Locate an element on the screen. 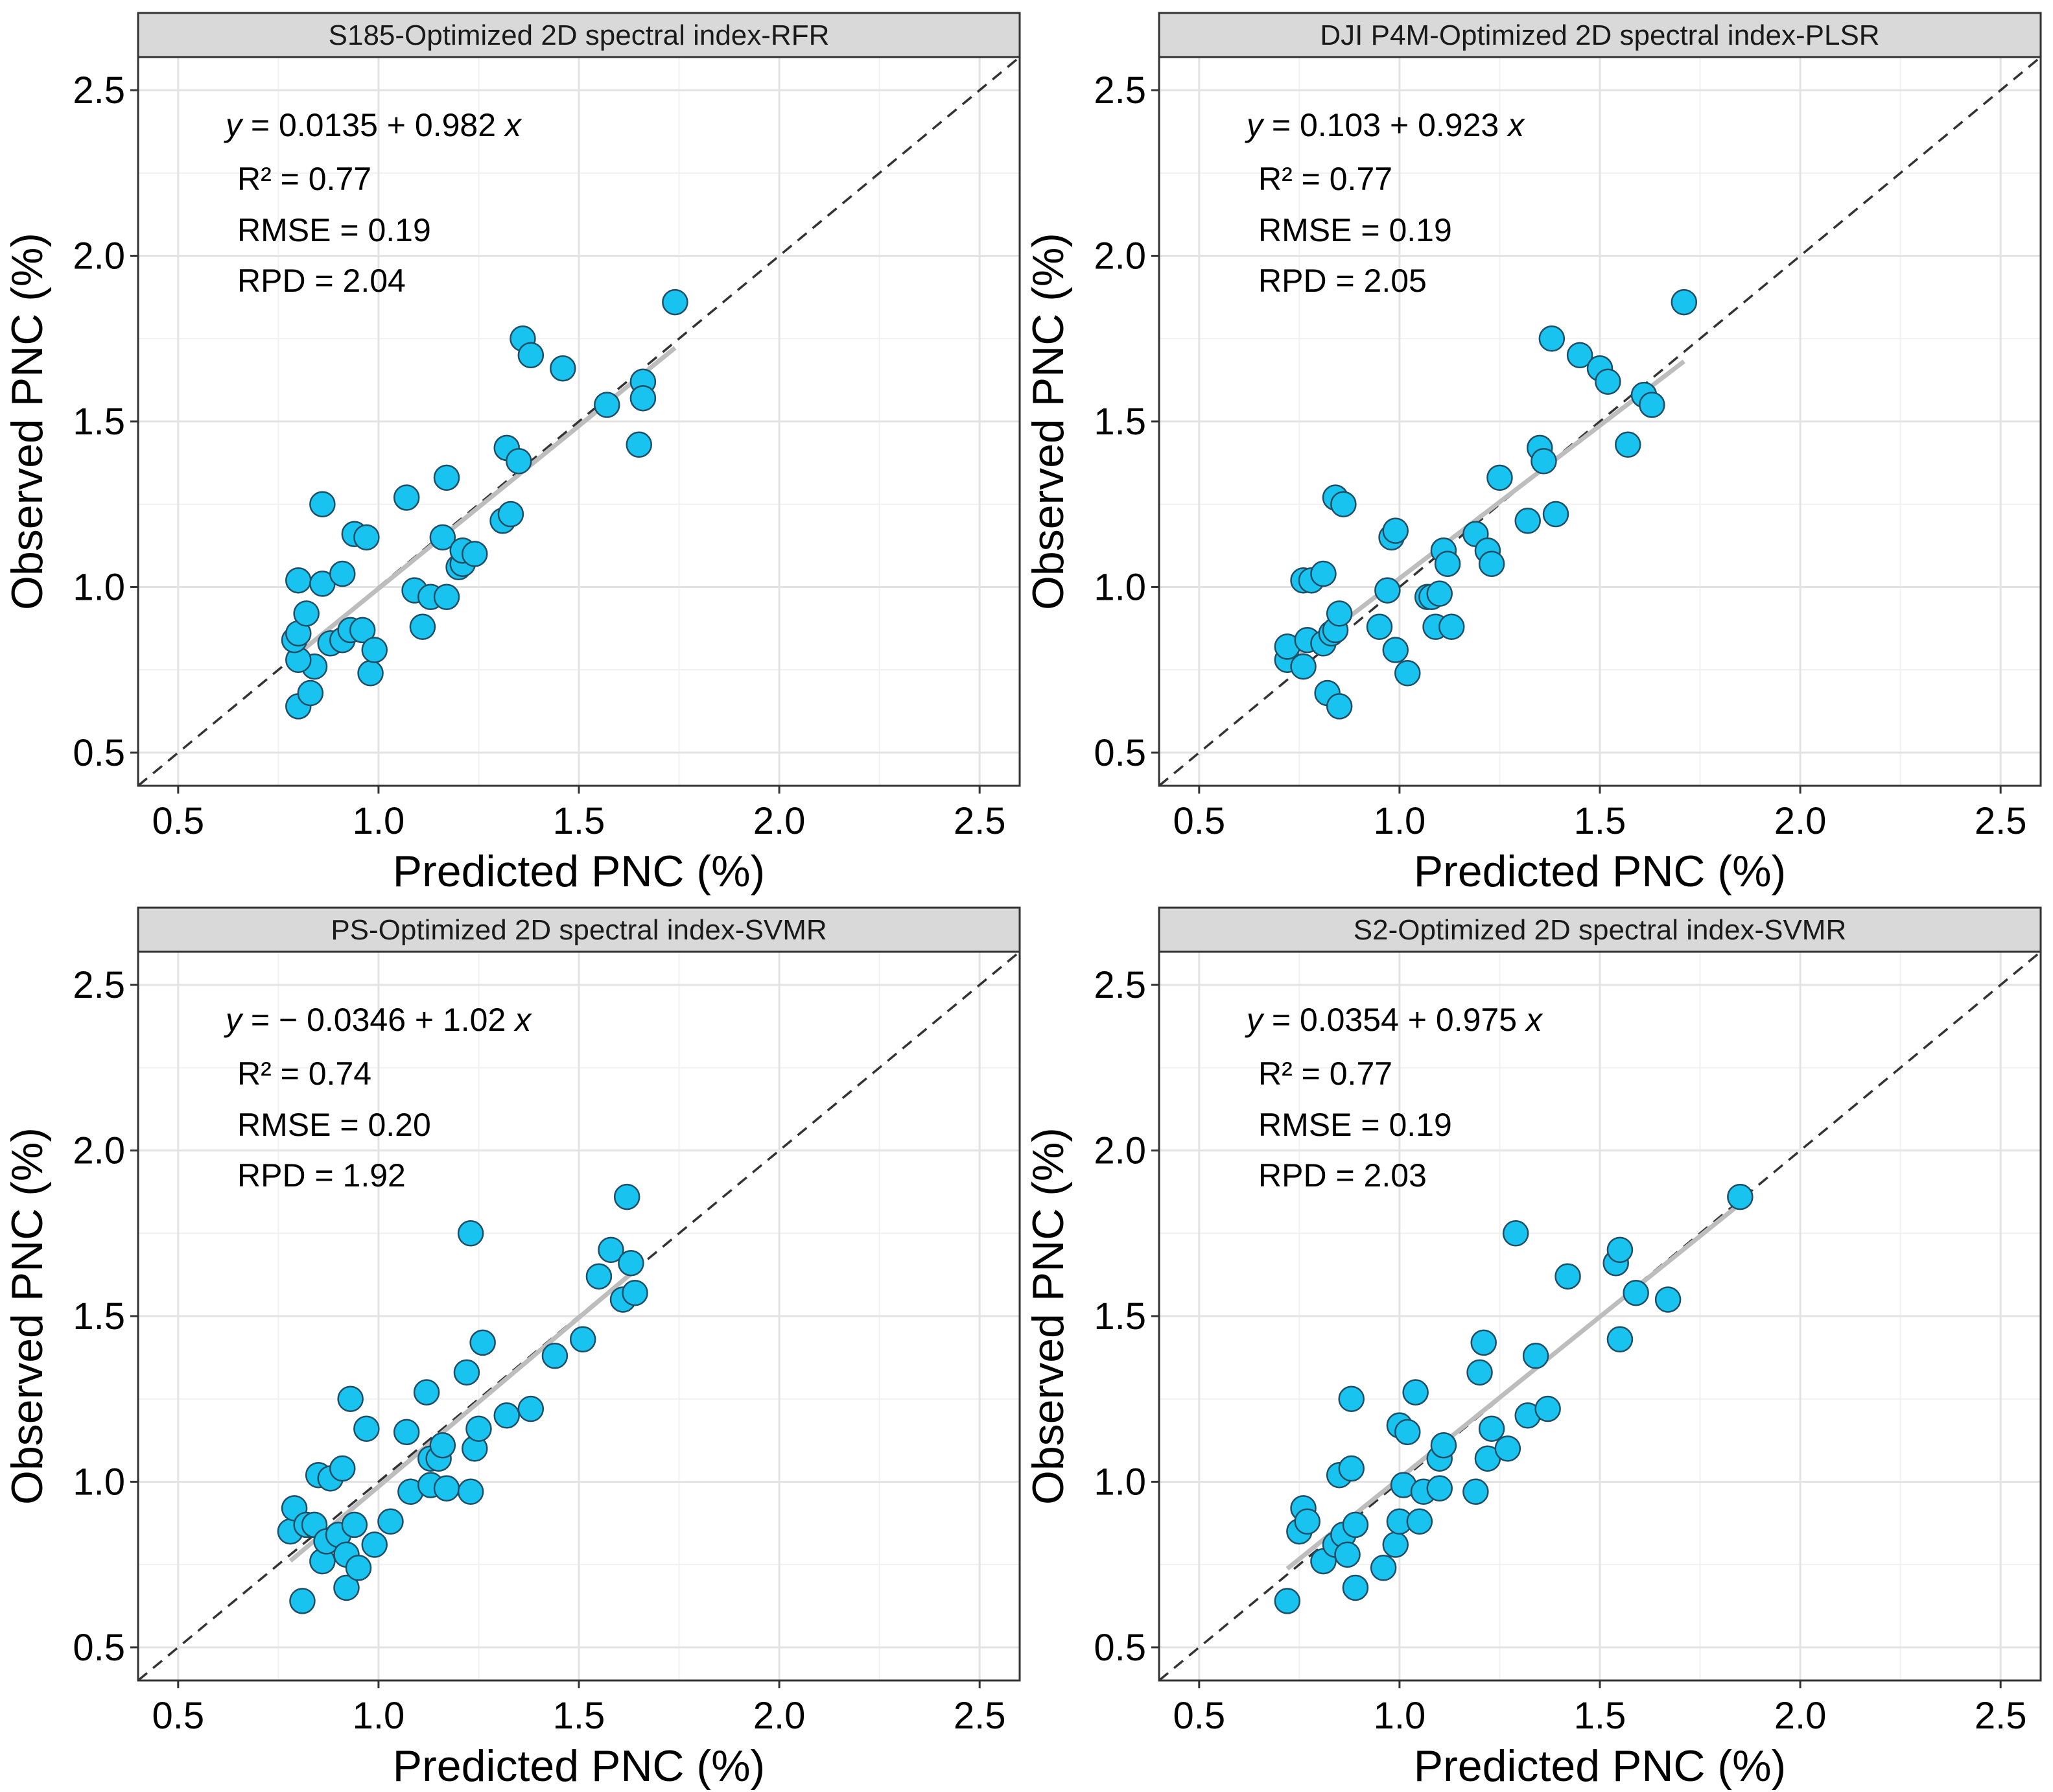 Image resolution: width=2053 pixels, height=1792 pixels. stat-r2: R² = 0.74 is located at coordinates (304, 1073).